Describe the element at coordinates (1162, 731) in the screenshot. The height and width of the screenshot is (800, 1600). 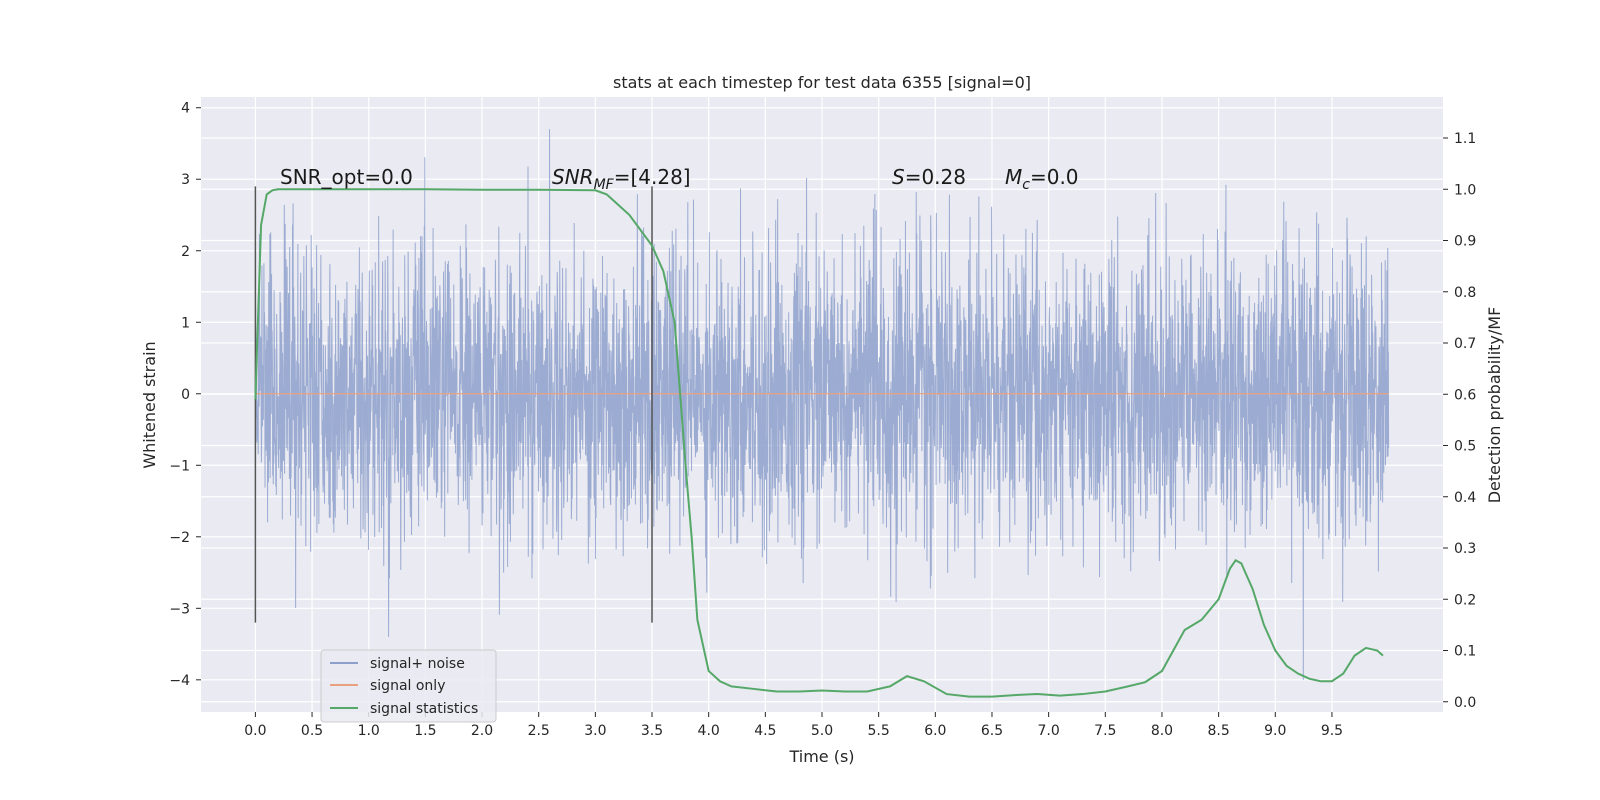
I see `x-tick-label: 8.0` at that location.